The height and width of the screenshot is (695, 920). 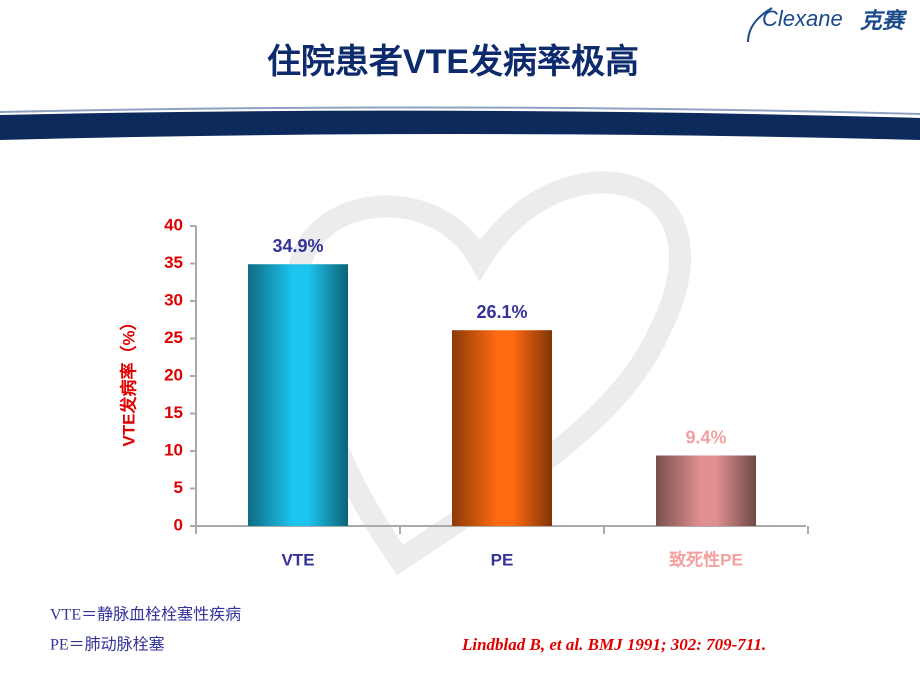 I want to click on x-tick-label: PE, so click(x=502, y=559).